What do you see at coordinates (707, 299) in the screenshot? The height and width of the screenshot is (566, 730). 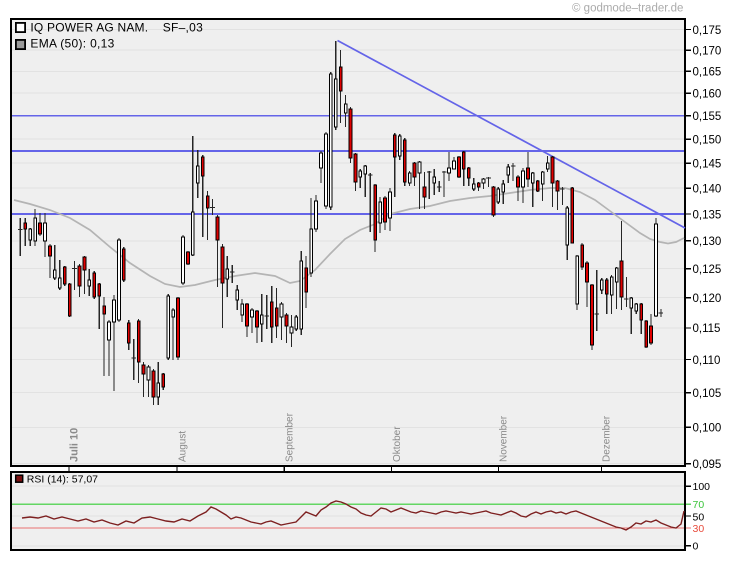 I see `svg-text: 0,120` at bounding box center [707, 299].